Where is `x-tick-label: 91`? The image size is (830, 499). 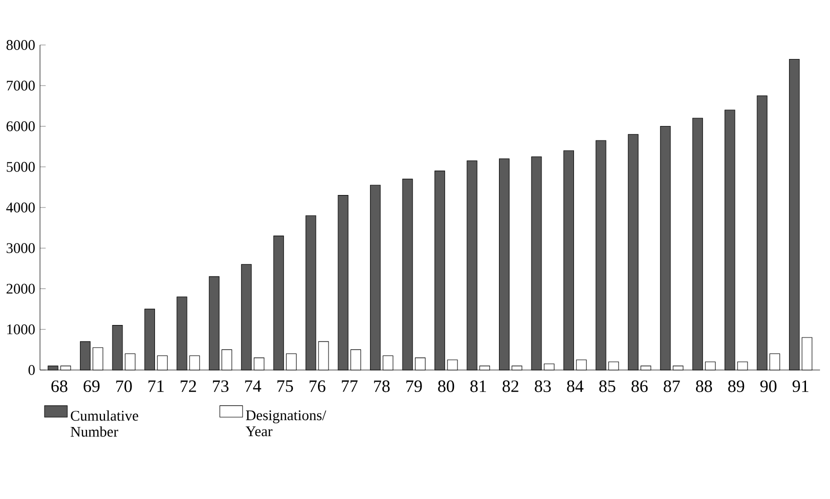 x-tick-label: 91 is located at coordinates (800, 386).